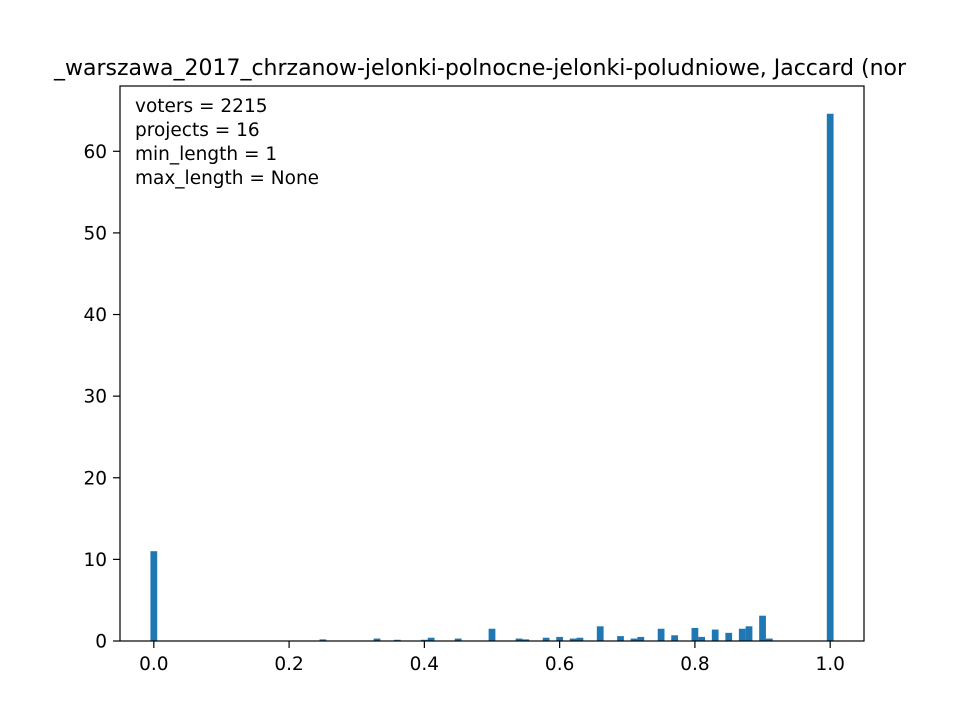 Image resolution: width=960 pixels, height=720 pixels. What do you see at coordinates (424, 664) in the screenshot?
I see `x-tick-label: 0.4` at bounding box center [424, 664].